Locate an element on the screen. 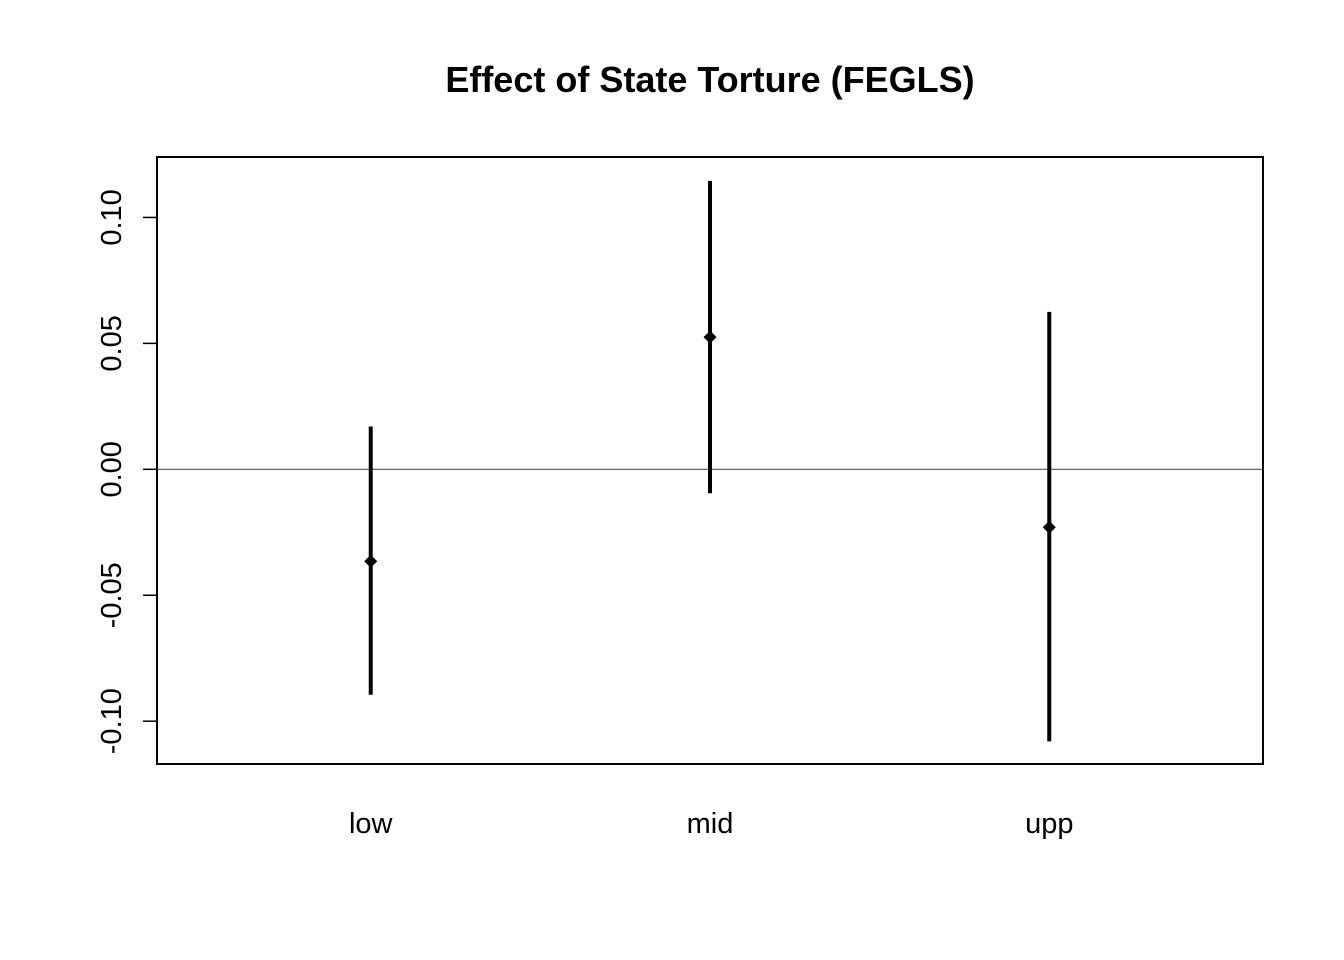 The height and width of the screenshot is (960, 1344). y-tick-label: -0.10 is located at coordinates (112, 721).